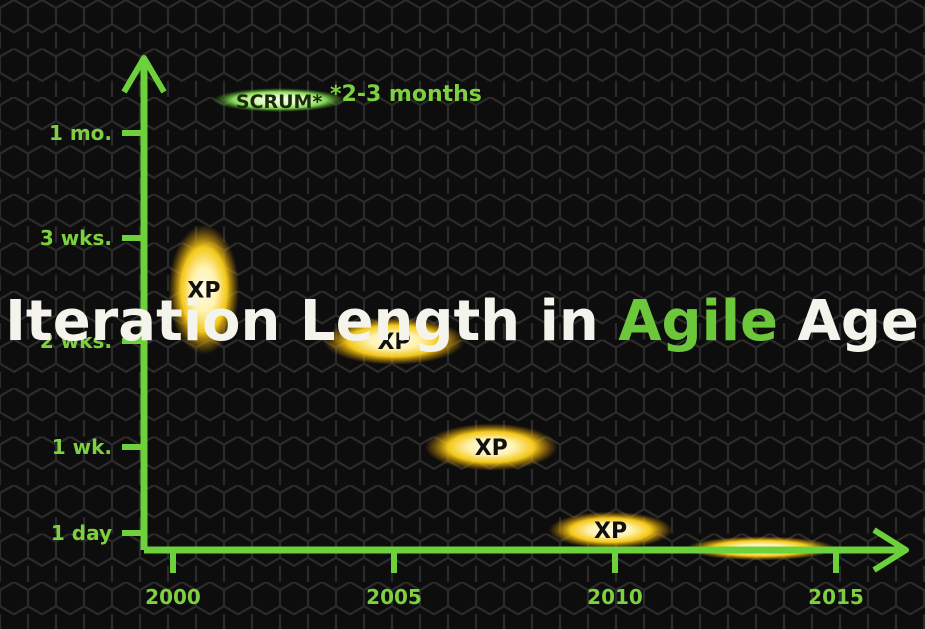 This screenshot has width=925, height=629. I want to click on title-part-white-1: Iteration Length in, so click(311, 321).